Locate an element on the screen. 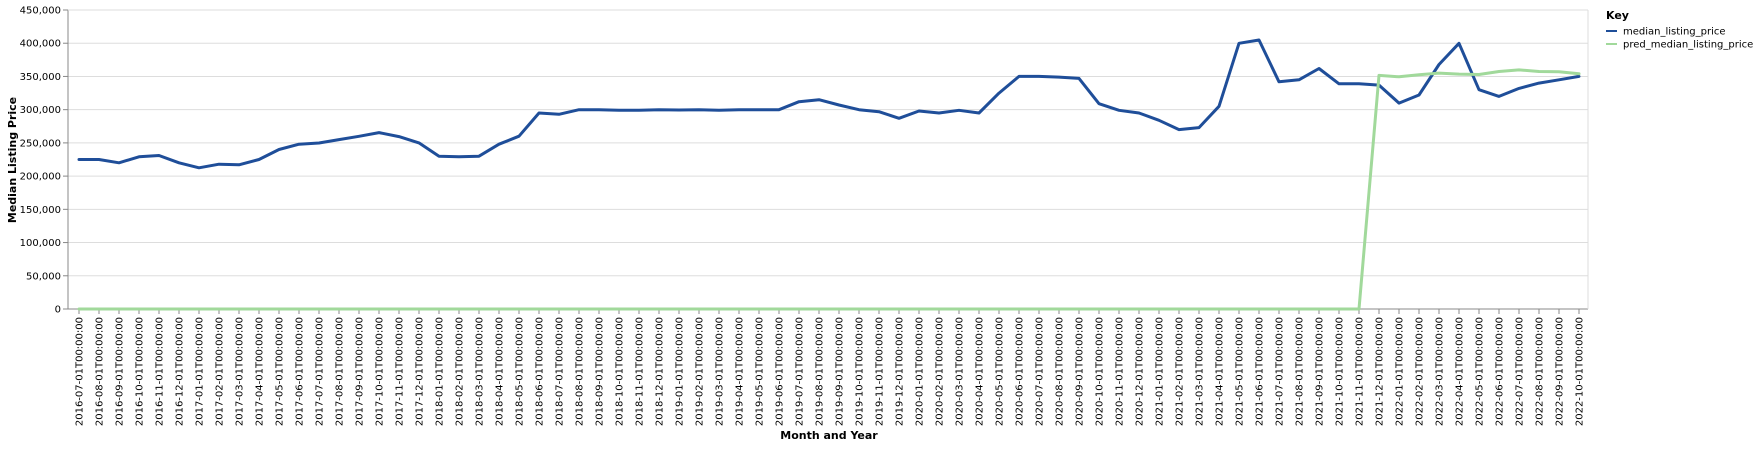 Image resolution: width=1759 pixels, height=451 pixels. x-tick-label: 2021-03-01T00:00:00 is located at coordinates (1200, 371).